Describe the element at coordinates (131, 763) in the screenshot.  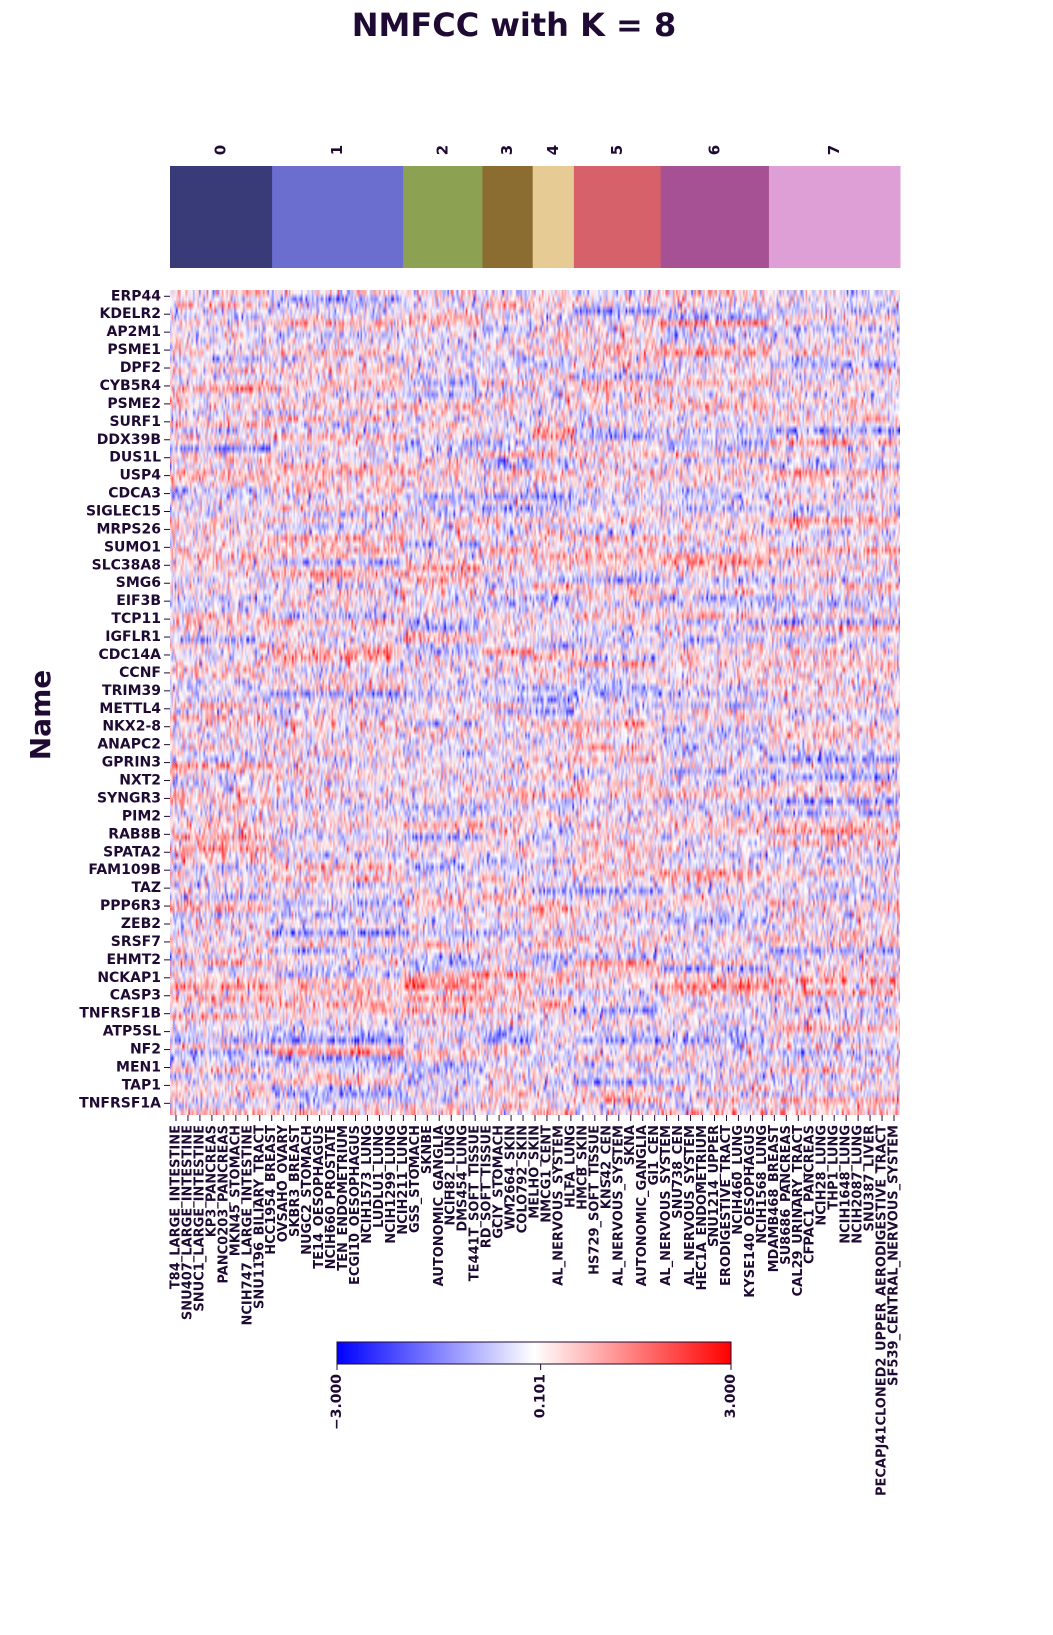
I see `row-label: GPRIN3` at that location.